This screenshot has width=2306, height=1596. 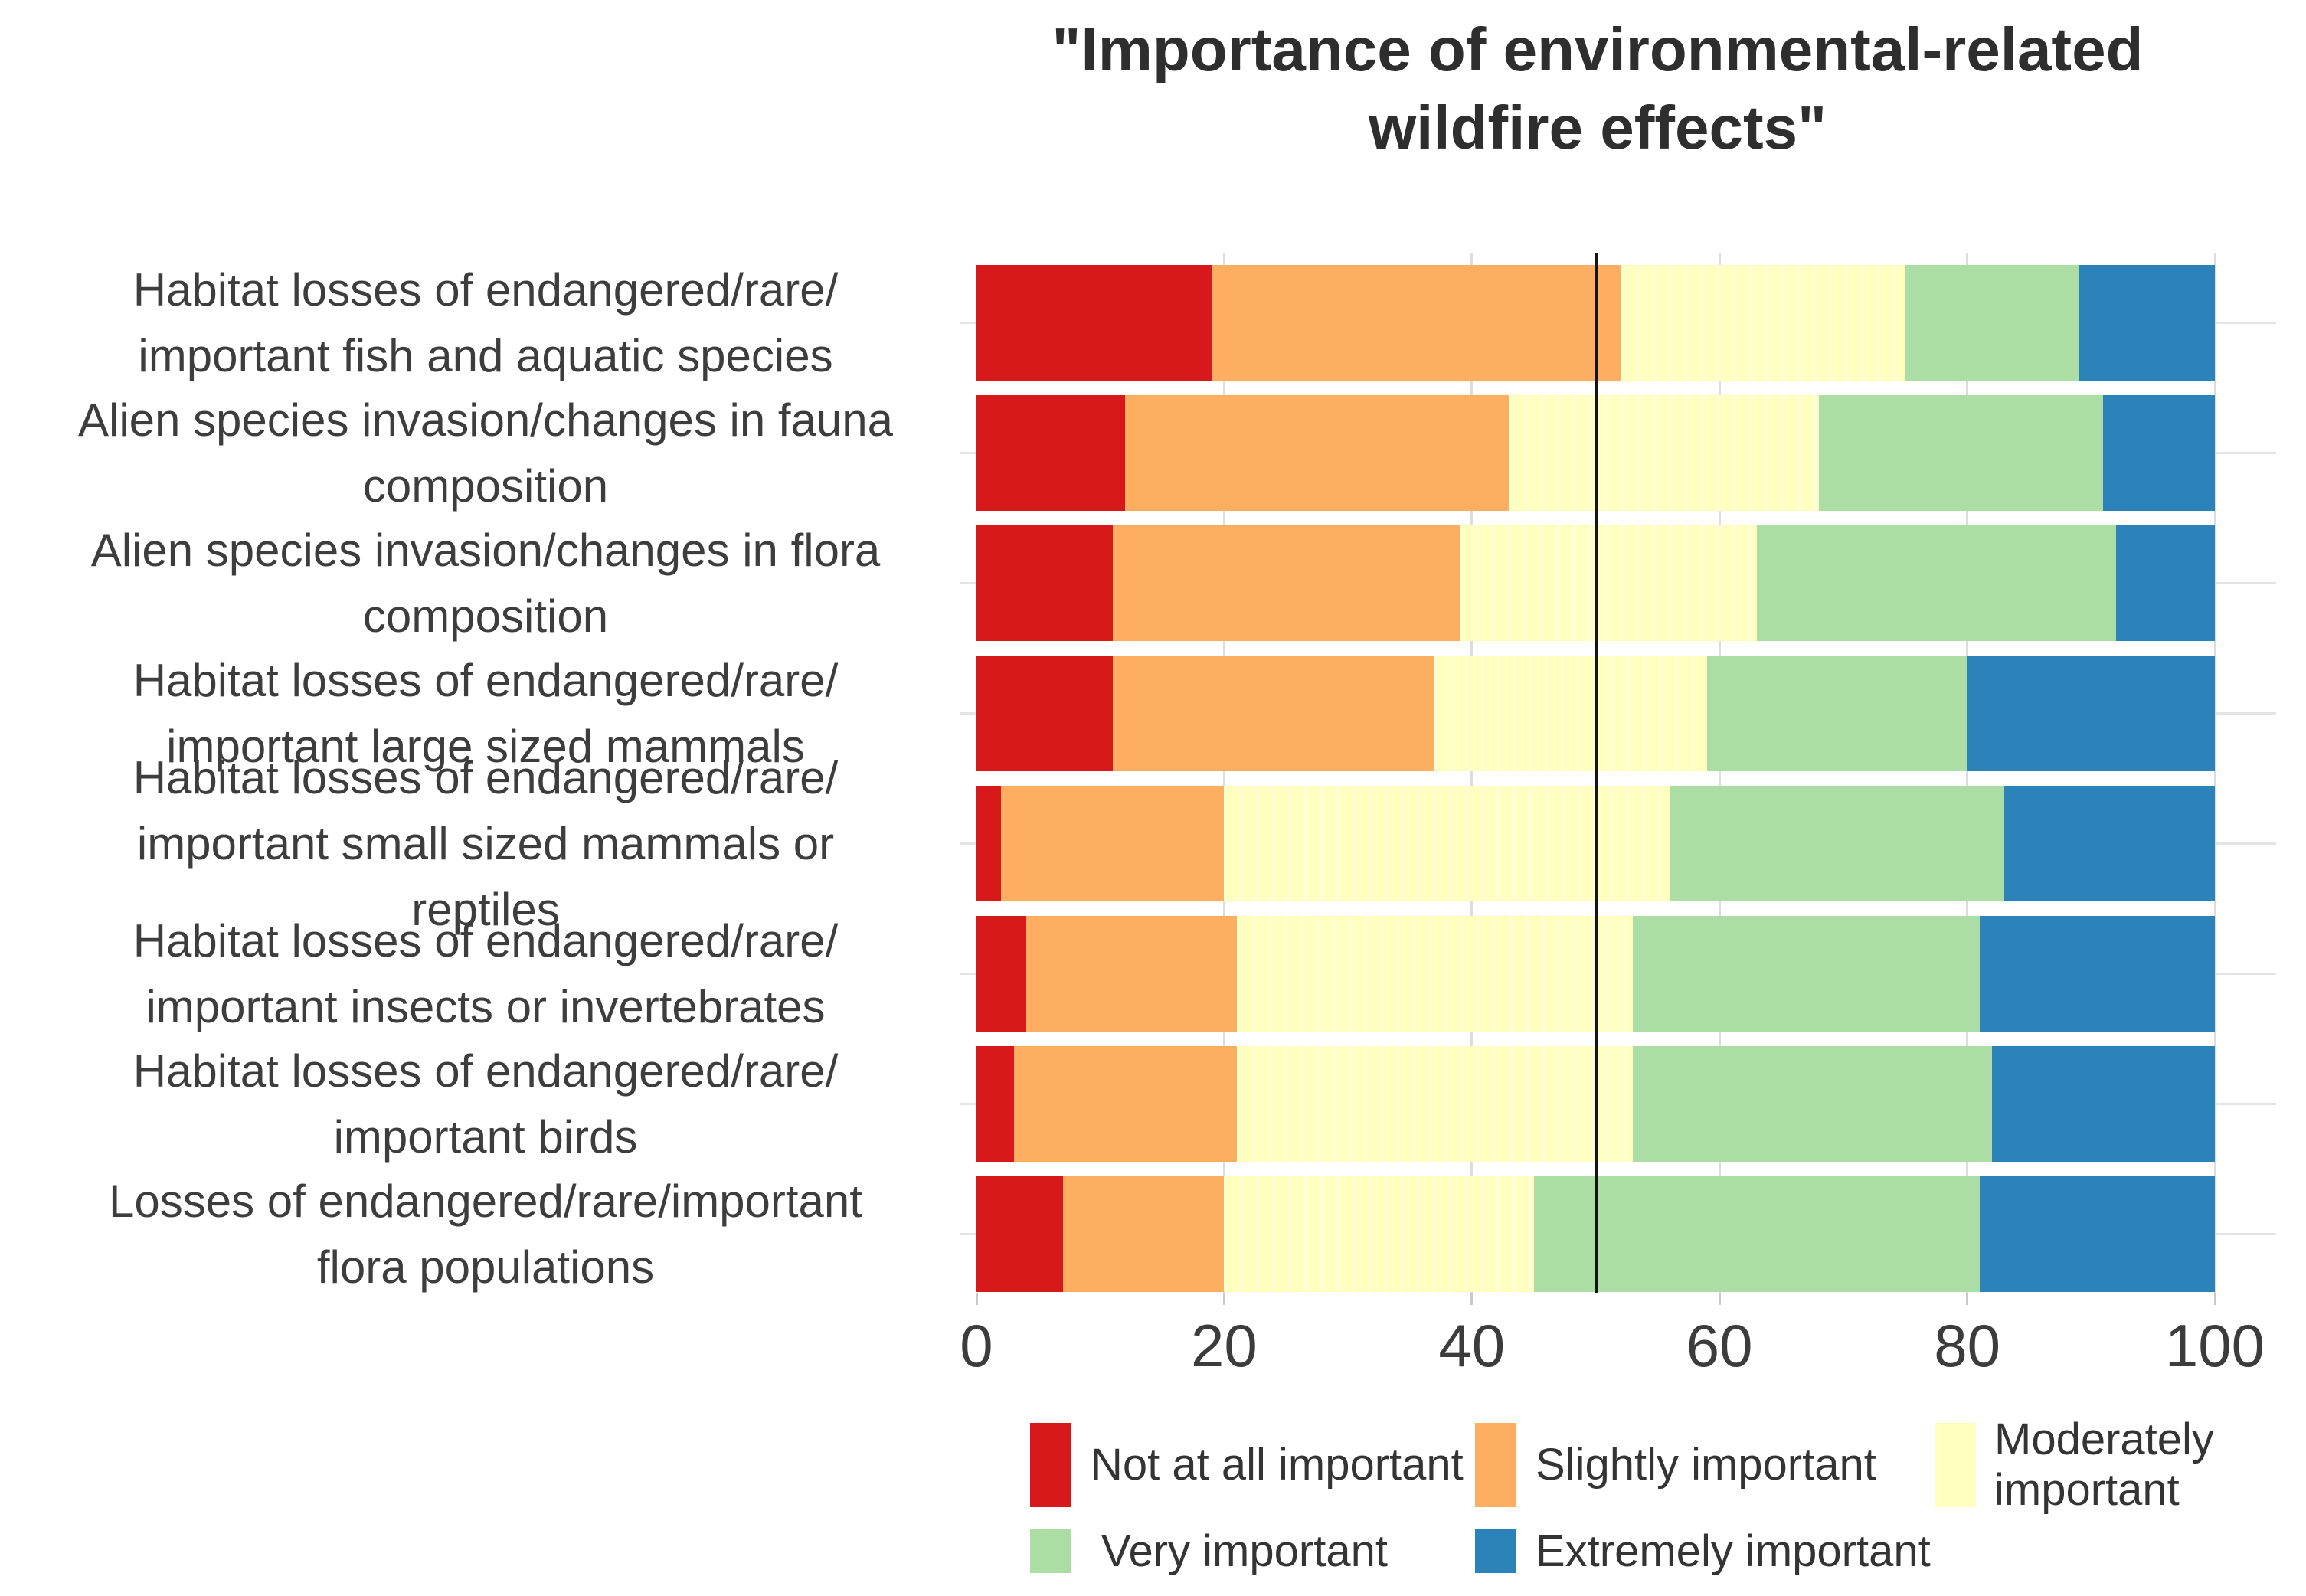 I want to click on legend-label-very-important: Very important, so click(x=1244, y=1551).